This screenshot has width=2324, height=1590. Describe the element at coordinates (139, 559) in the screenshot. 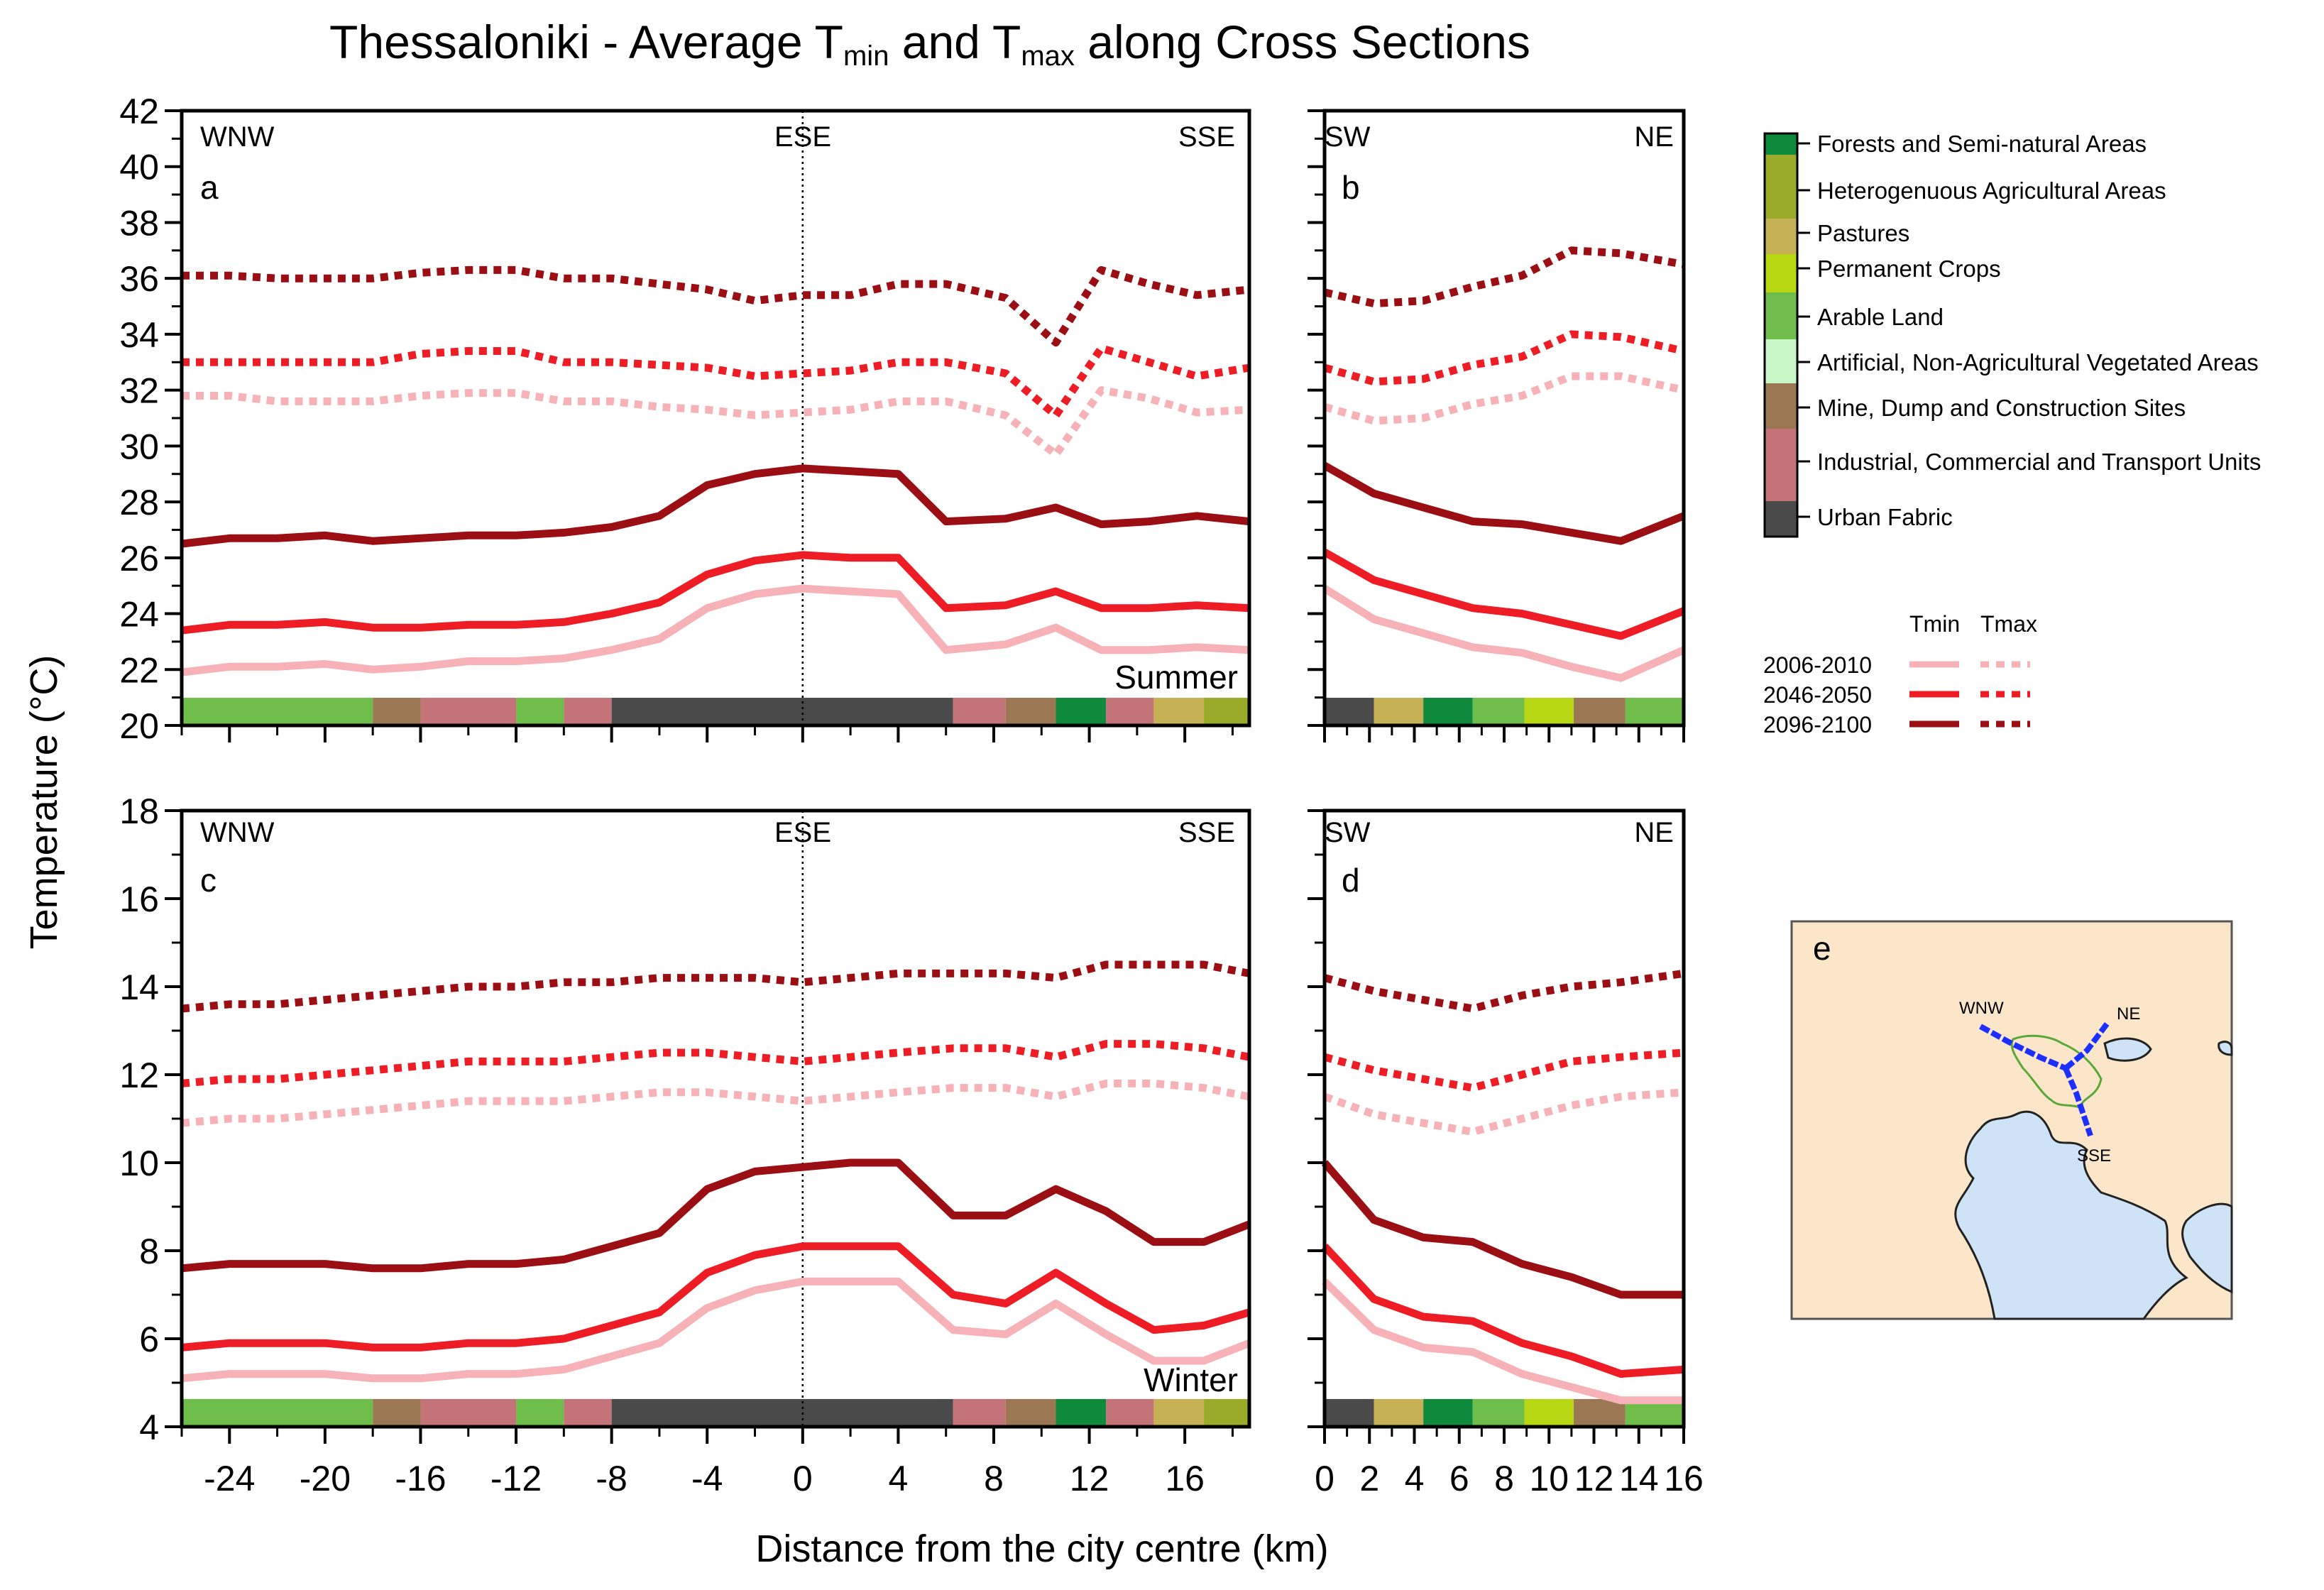

I see `panel-a-y-tick-label: 26` at that location.